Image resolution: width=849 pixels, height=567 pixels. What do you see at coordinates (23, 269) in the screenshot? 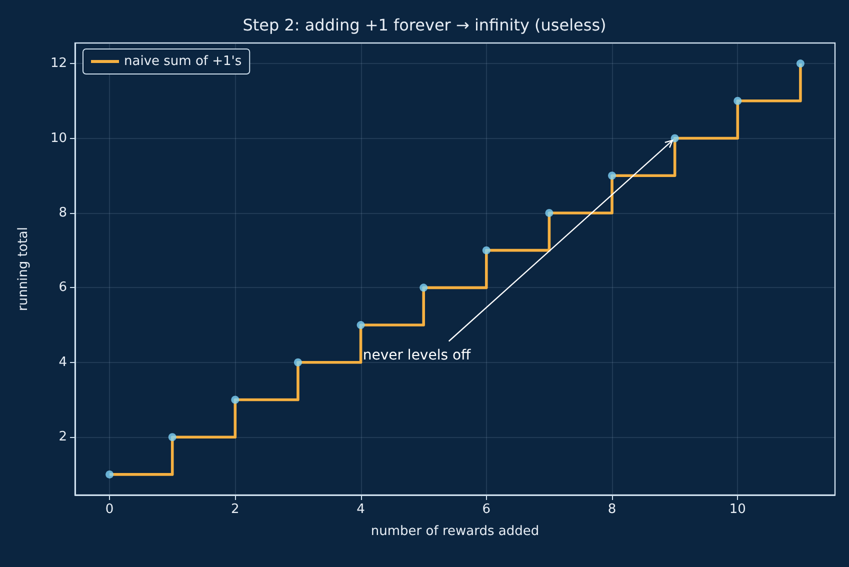
I see `y-axis-title: running total` at bounding box center [23, 269].